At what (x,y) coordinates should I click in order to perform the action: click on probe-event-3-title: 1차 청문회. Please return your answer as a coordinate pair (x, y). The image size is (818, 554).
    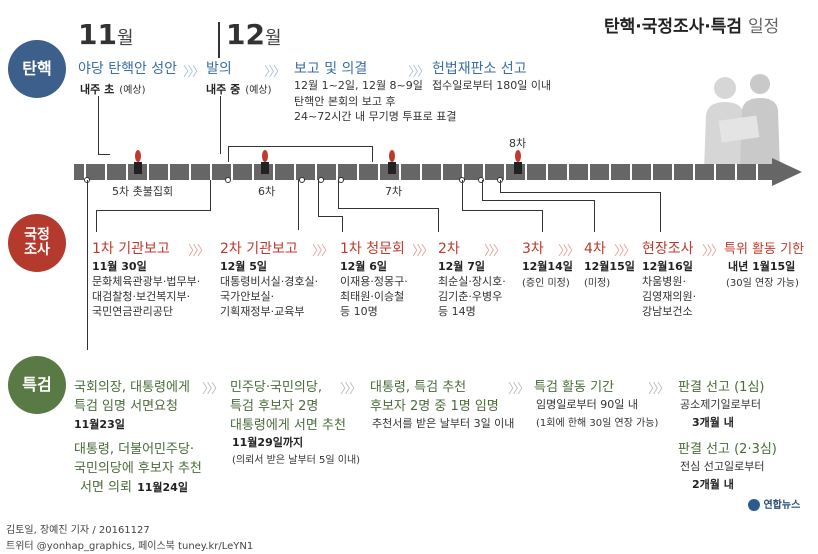
    Looking at the image, I should click on (372, 249).